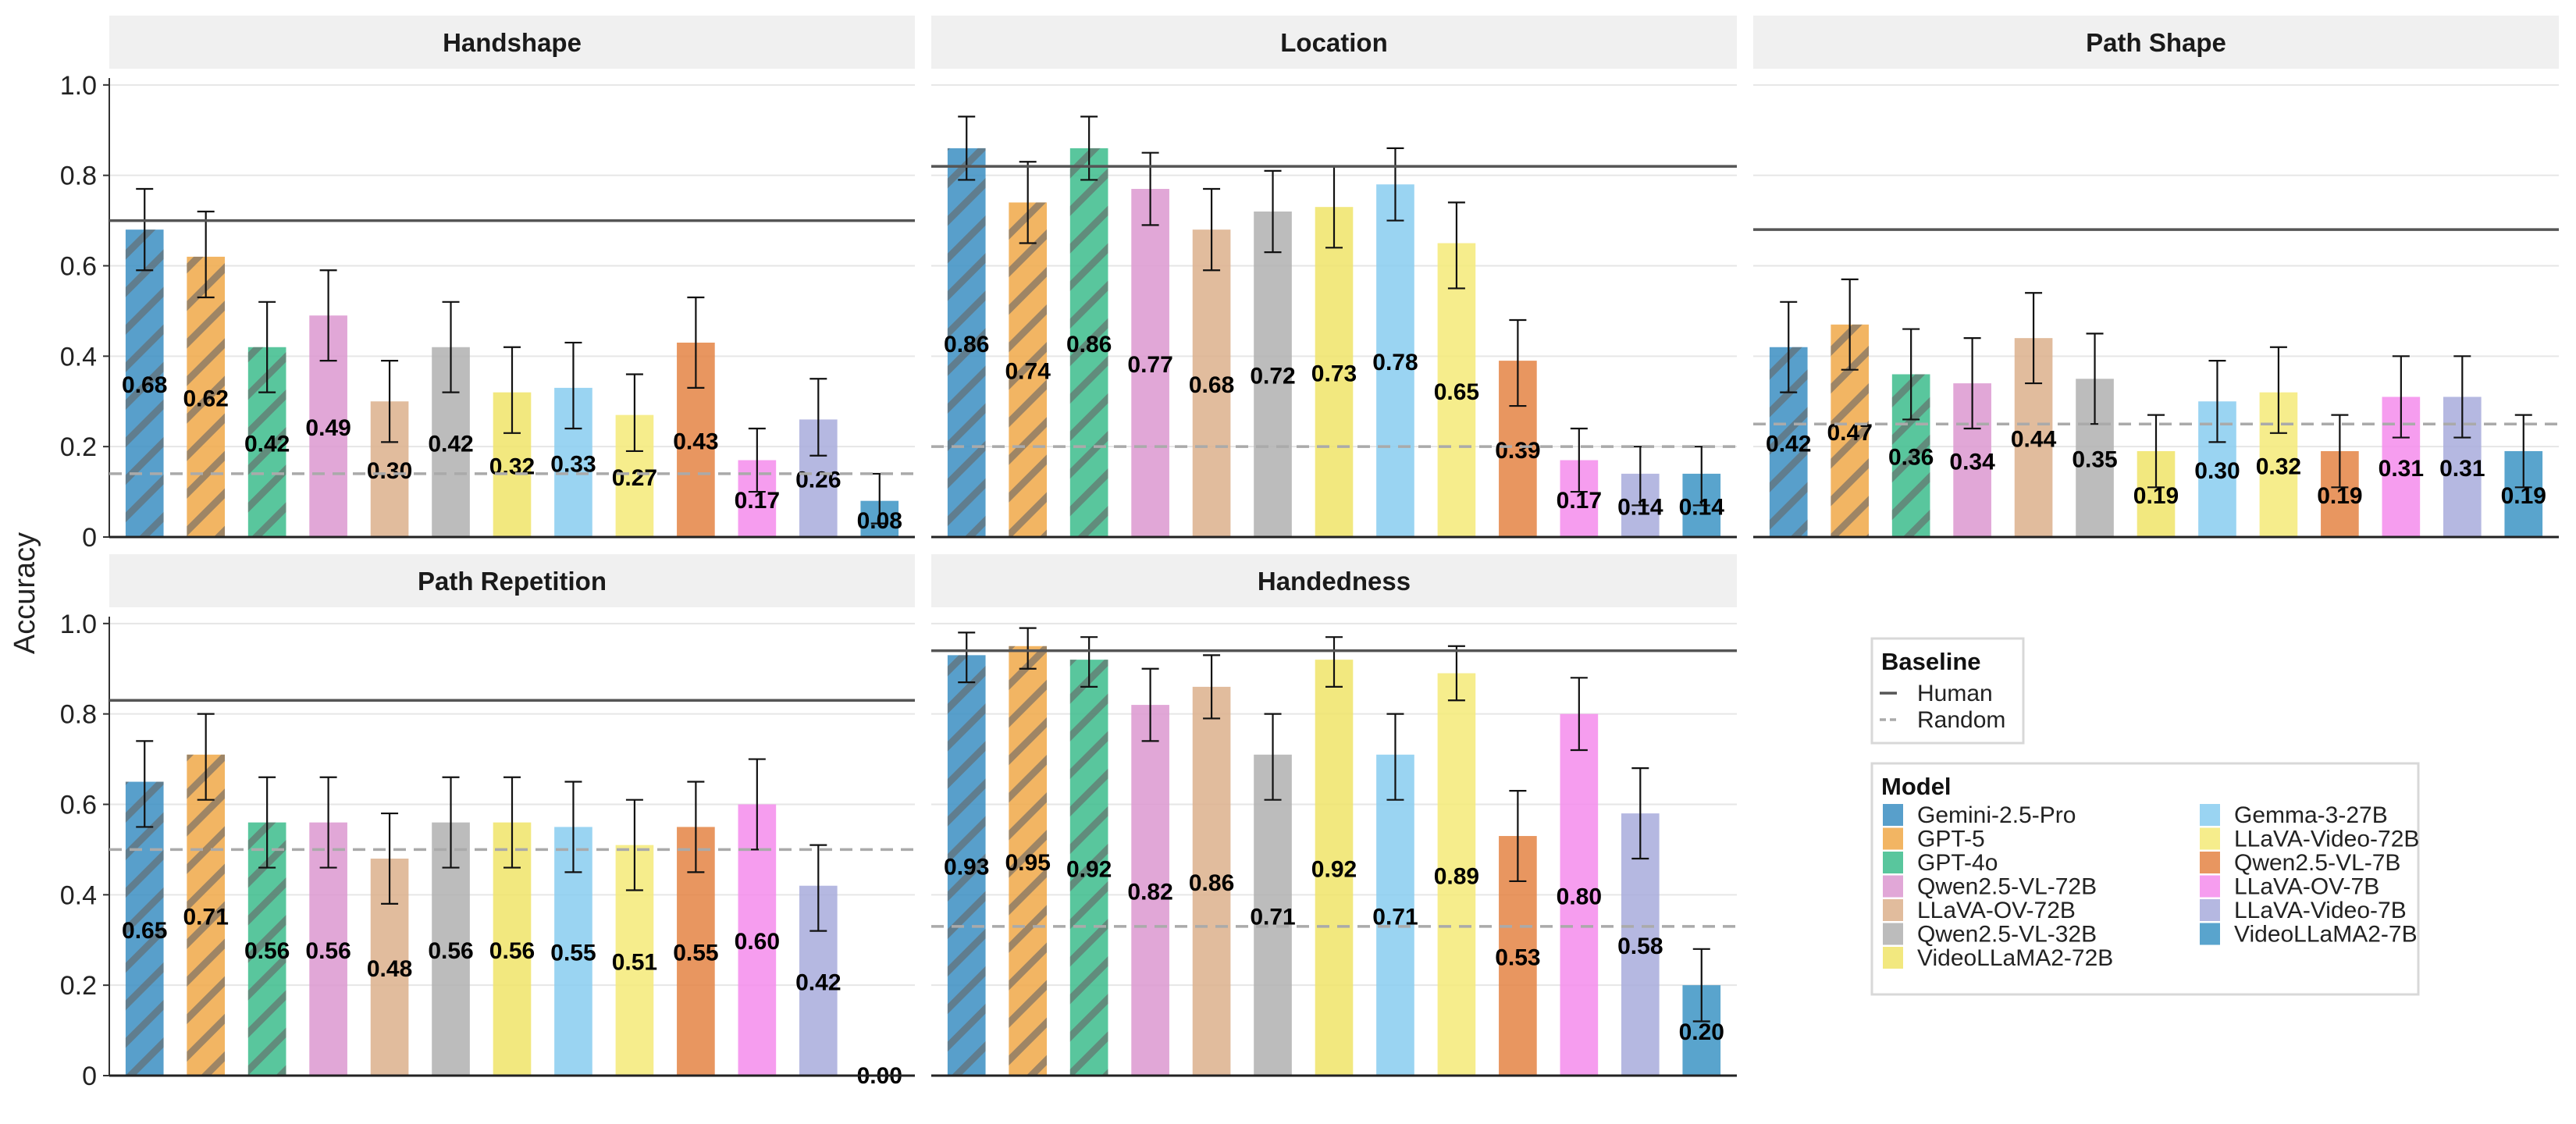 The width and height of the screenshot is (2576, 1124). Describe the element at coordinates (1089, 870) in the screenshot. I see `value-label: 0.92` at that location.